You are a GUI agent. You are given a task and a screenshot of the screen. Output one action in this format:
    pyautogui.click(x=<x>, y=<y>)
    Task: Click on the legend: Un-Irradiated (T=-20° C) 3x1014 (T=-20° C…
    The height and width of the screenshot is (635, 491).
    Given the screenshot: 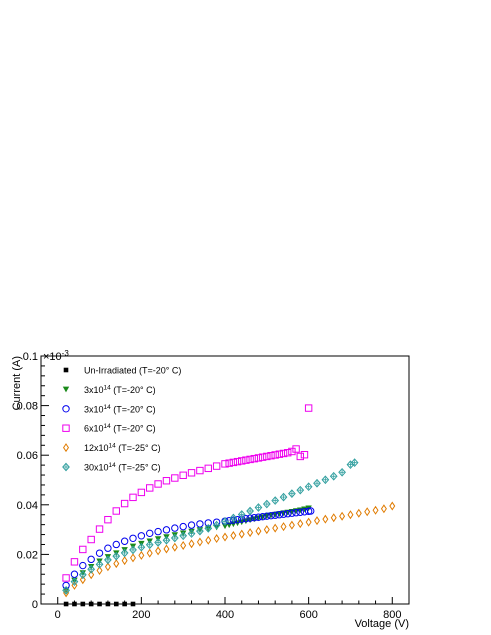 What is the action you would take?
    pyautogui.click(x=121, y=419)
    